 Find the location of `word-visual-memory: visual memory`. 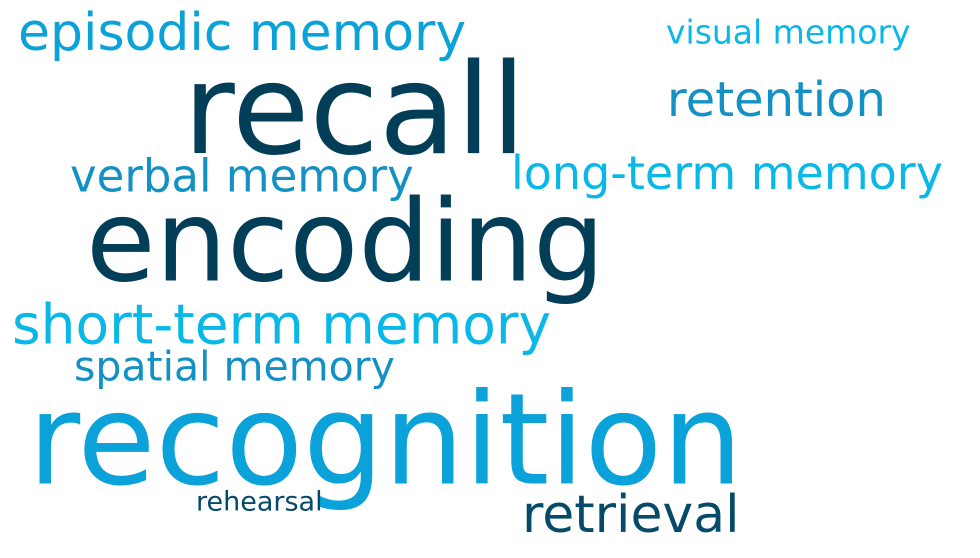

word-visual-memory: visual memory is located at coordinates (788, 32).